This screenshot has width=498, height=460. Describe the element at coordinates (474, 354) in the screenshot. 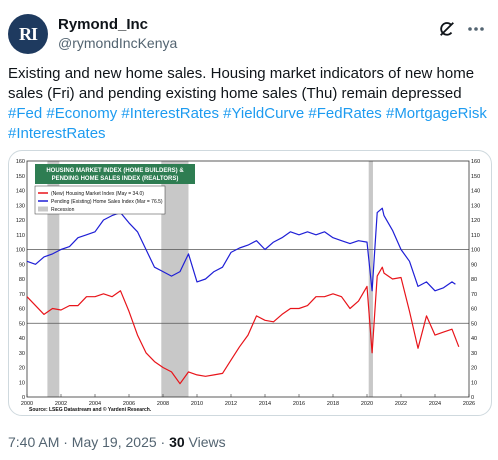

I see `y-tick-right-30: 30` at that location.